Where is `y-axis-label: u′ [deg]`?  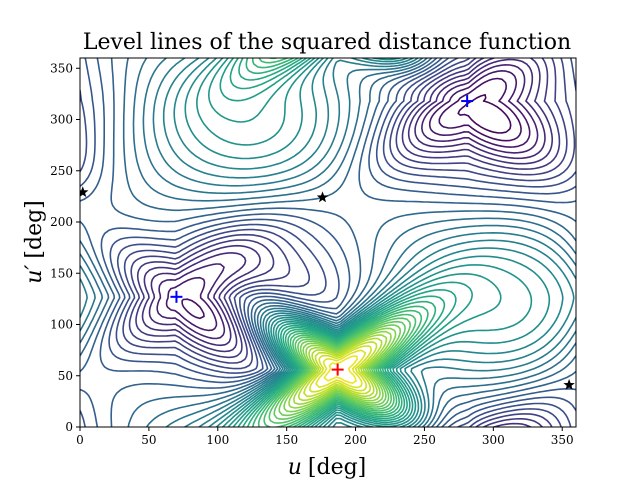
y-axis-label: u′ [deg] is located at coordinates (34, 242).